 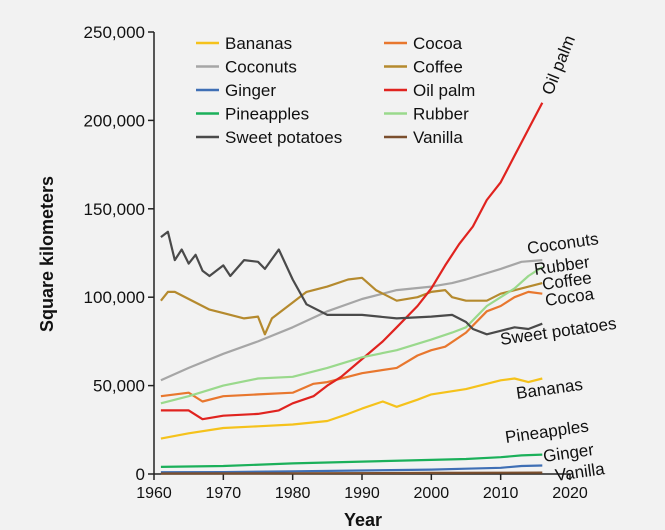 I want to click on legend-label-pineapples: Pineapples, so click(x=267, y=114).